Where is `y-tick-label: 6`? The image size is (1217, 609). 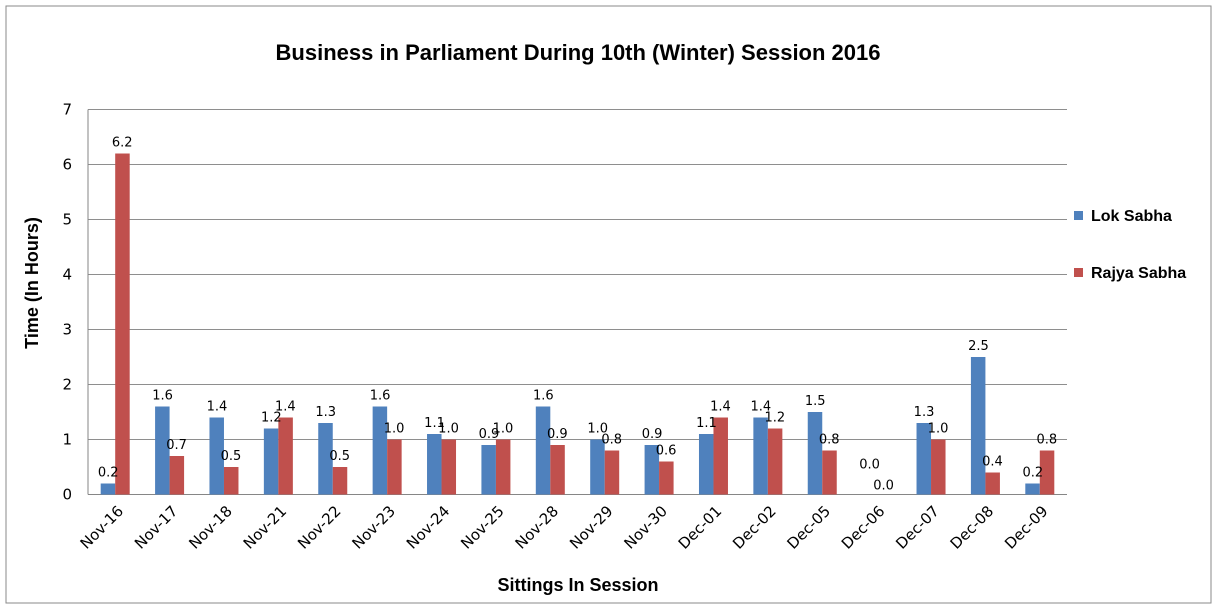
y-tick-label: 6 is located at coordinates (67, 165).